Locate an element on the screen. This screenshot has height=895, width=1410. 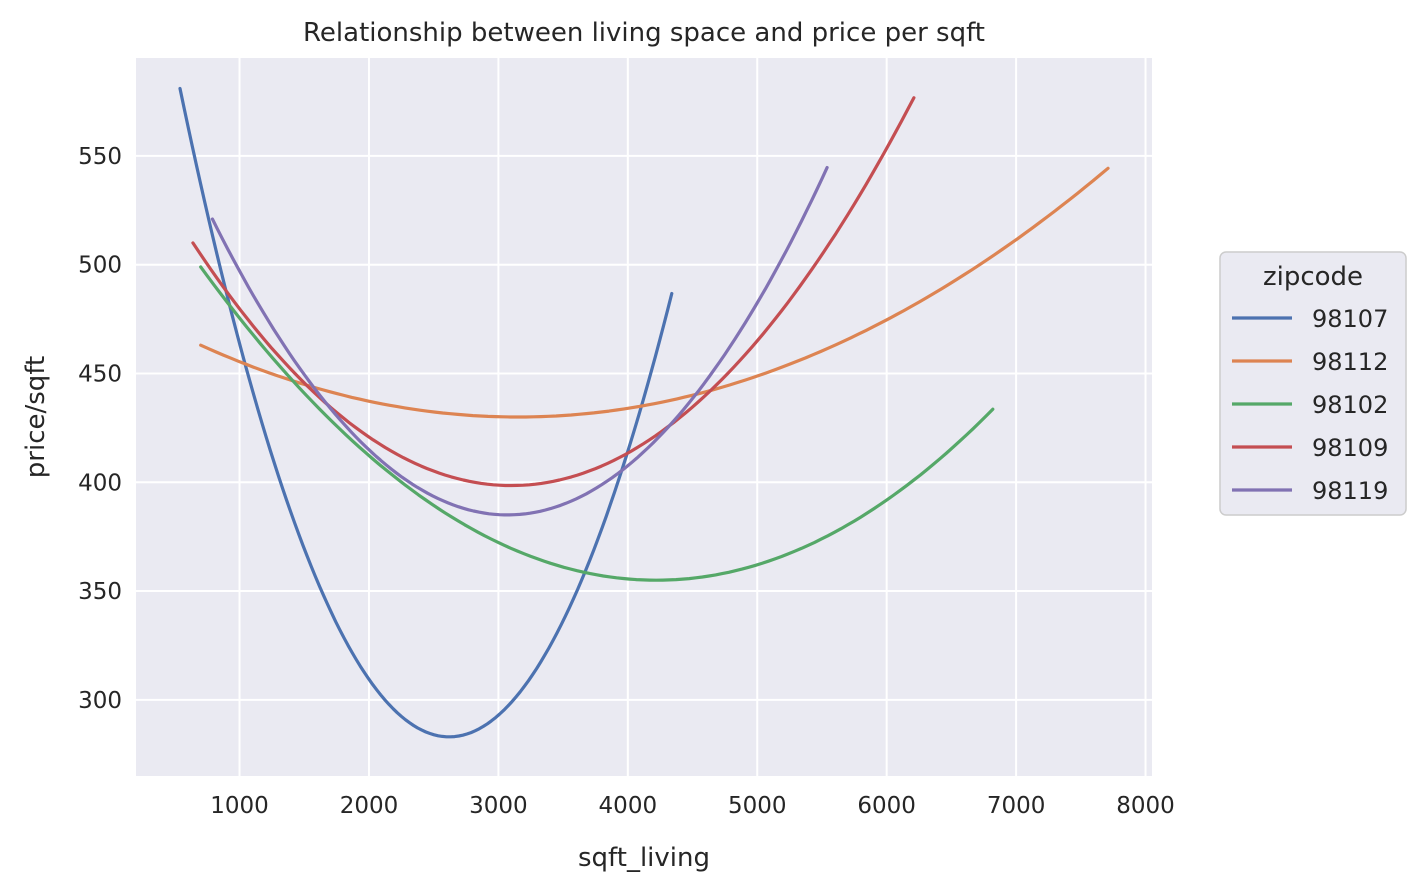
y-tick-label: 350 is located at coordinates (100, 592).